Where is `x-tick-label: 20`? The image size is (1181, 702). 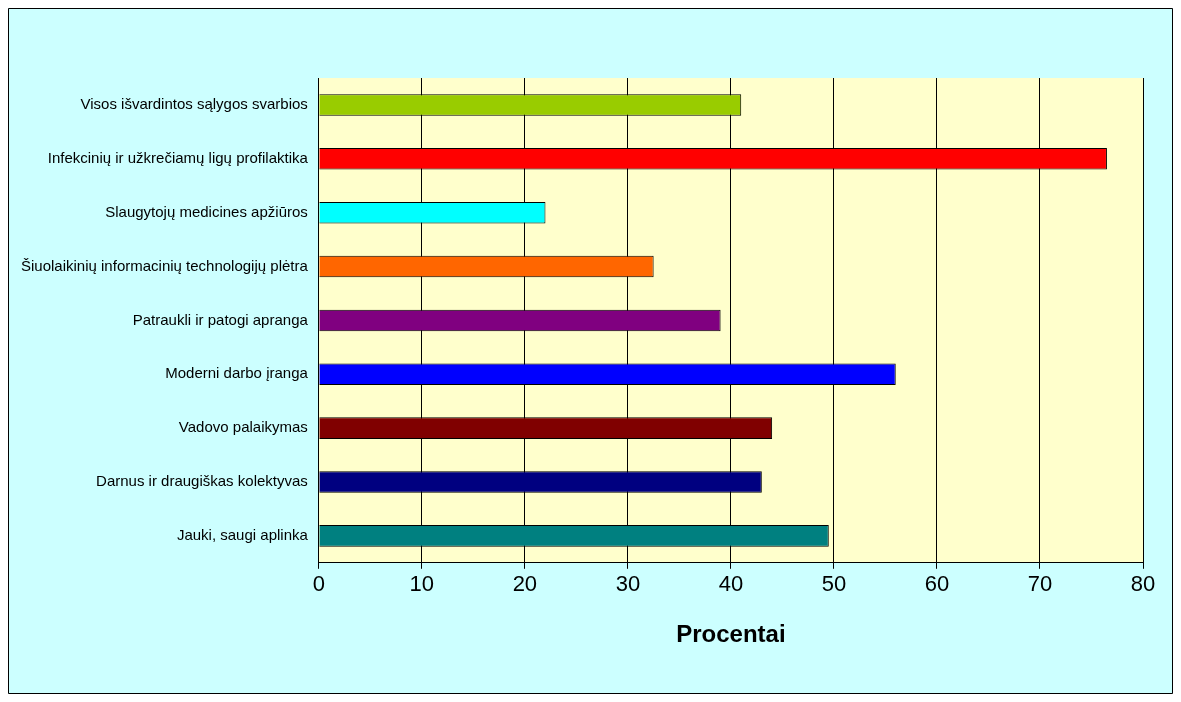
x-tick-label: 20 is located at coordinates (525, 584).